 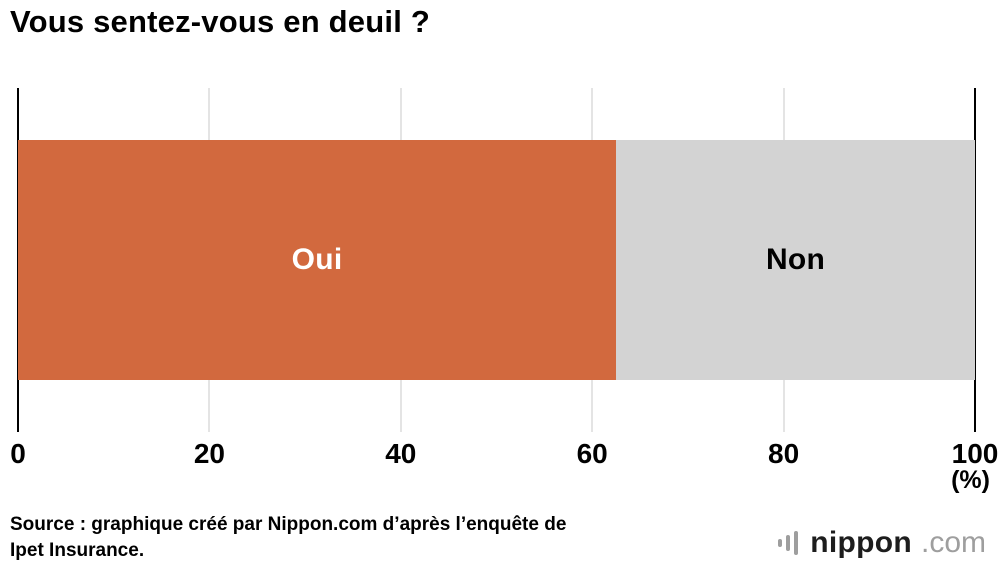 I want to click on tick-label-20: 20, so click(x=209, y=453).